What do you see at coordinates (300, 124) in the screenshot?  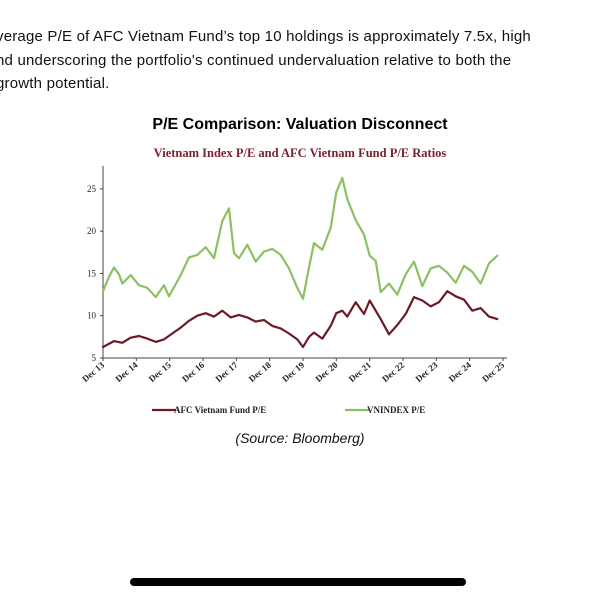 I see `chart-title: P/E Comparison: Valuation Disconnect` at bounding box center [300, 124].